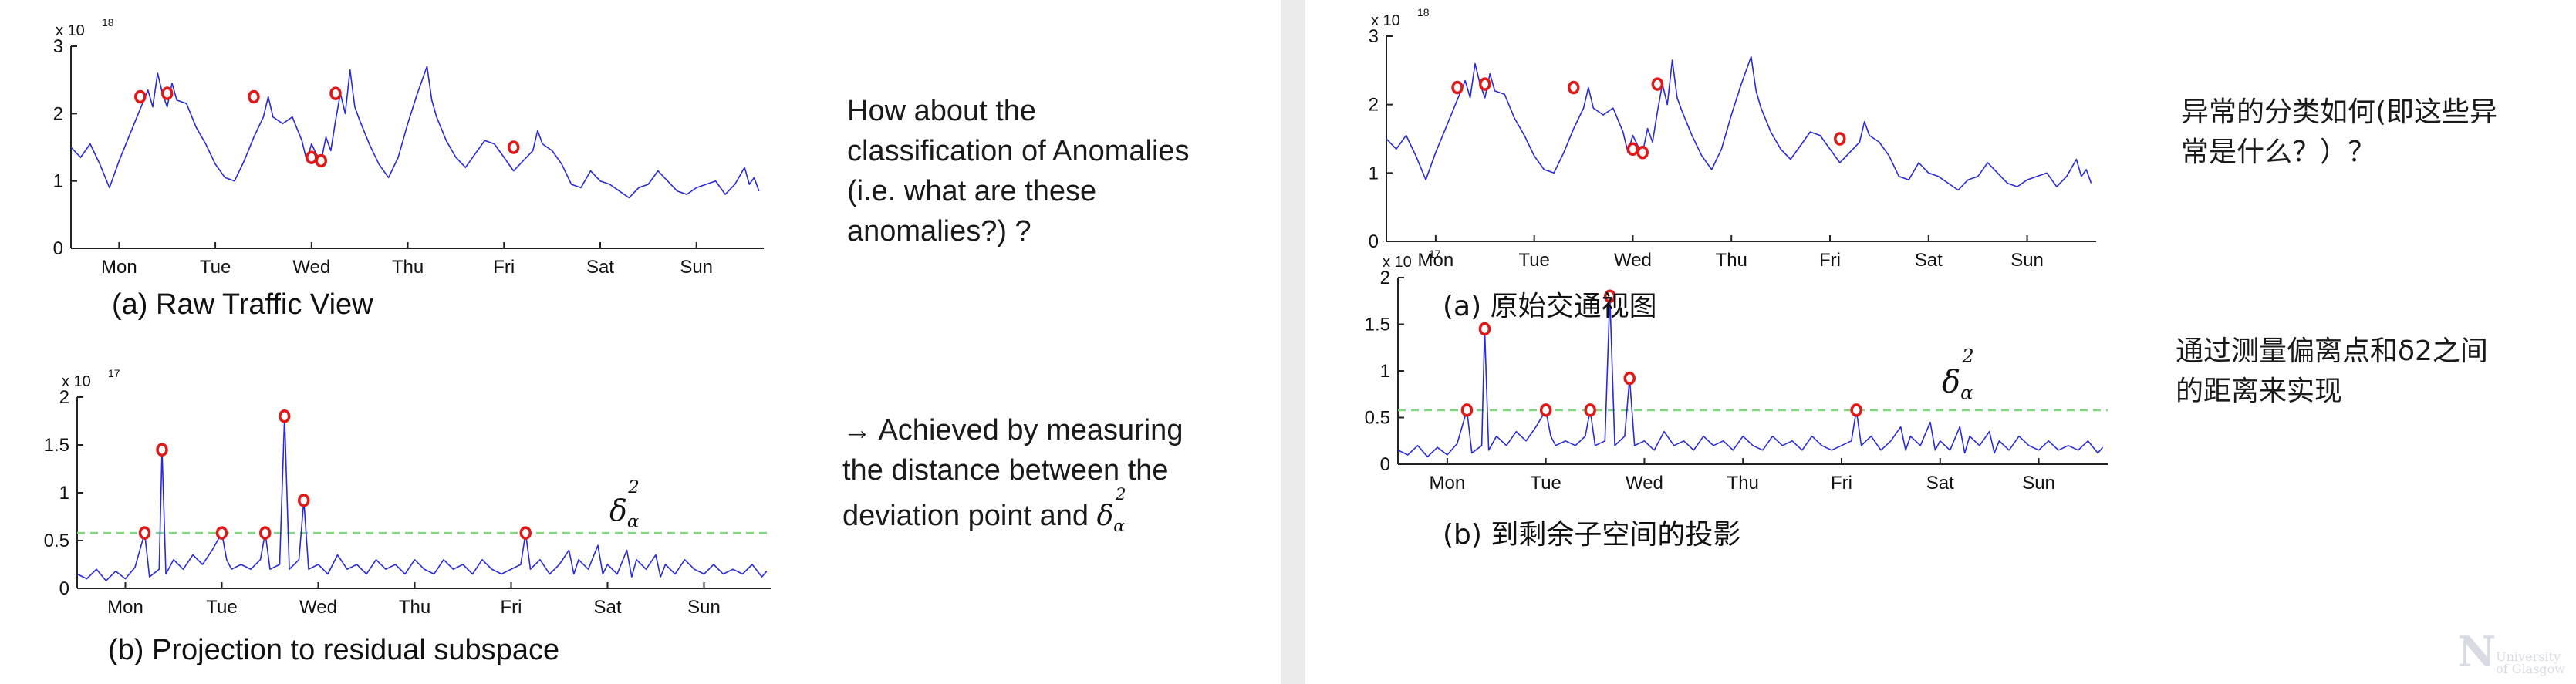 The width and height of the screenshot is (2576, 684). What do you see at coordinates (972, 191) in the screenshot?
I see `question-line: (i.e. what are these` at bounding box center [972, 191].